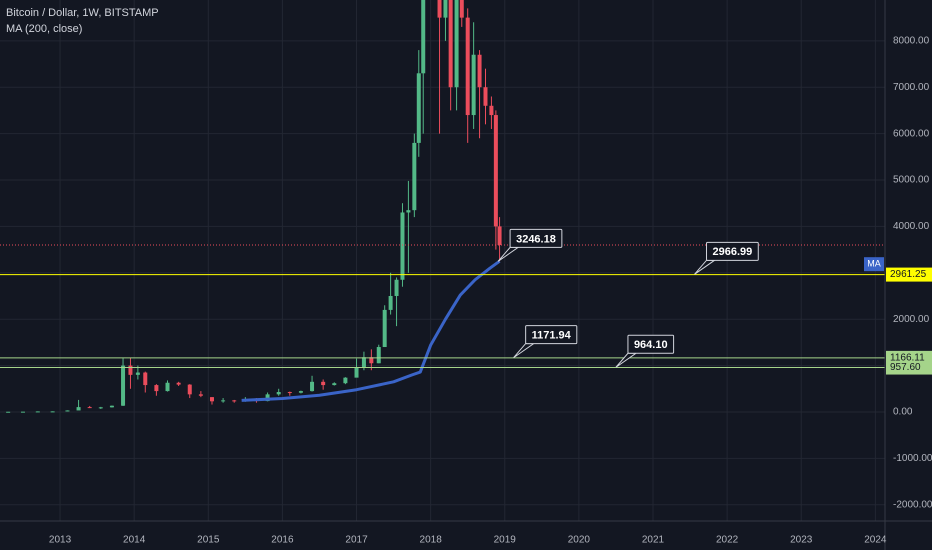 The image size is (932, 550). What do you see at coordinates (44, 29) in the screenshot?
I see `legend-entry: MA (200, close)` at bounding box center [44, 29].